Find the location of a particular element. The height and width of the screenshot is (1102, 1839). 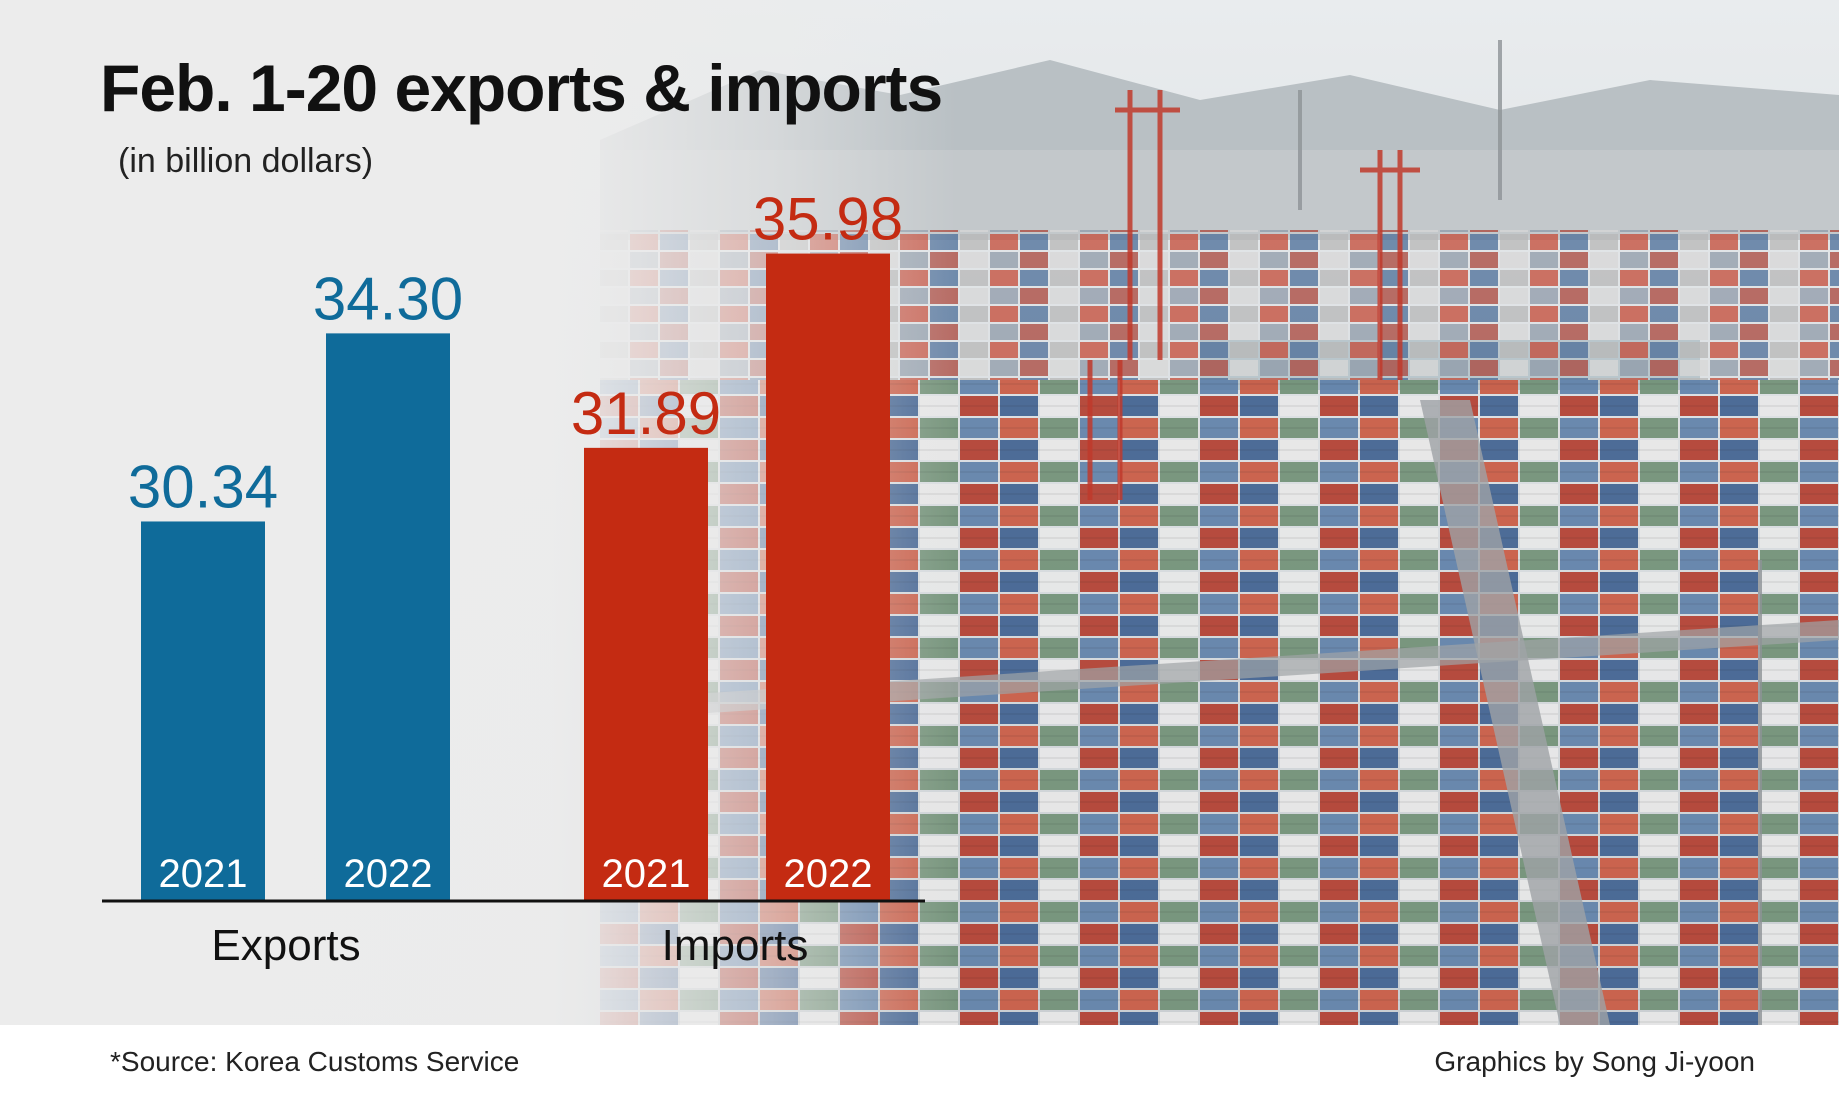

bar-exports-2021 is located at coordinates (203, 711).